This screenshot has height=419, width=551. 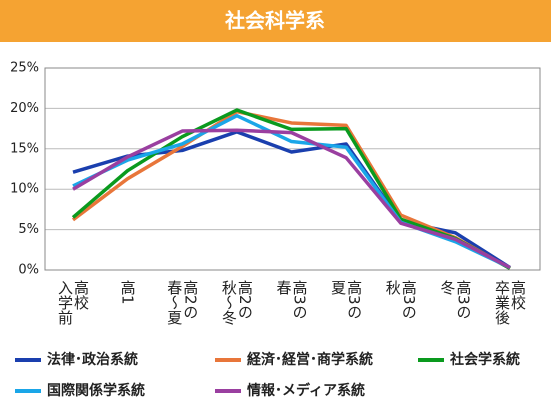 I want to click on x-tick-label: 春, so click(x=283, y=287).